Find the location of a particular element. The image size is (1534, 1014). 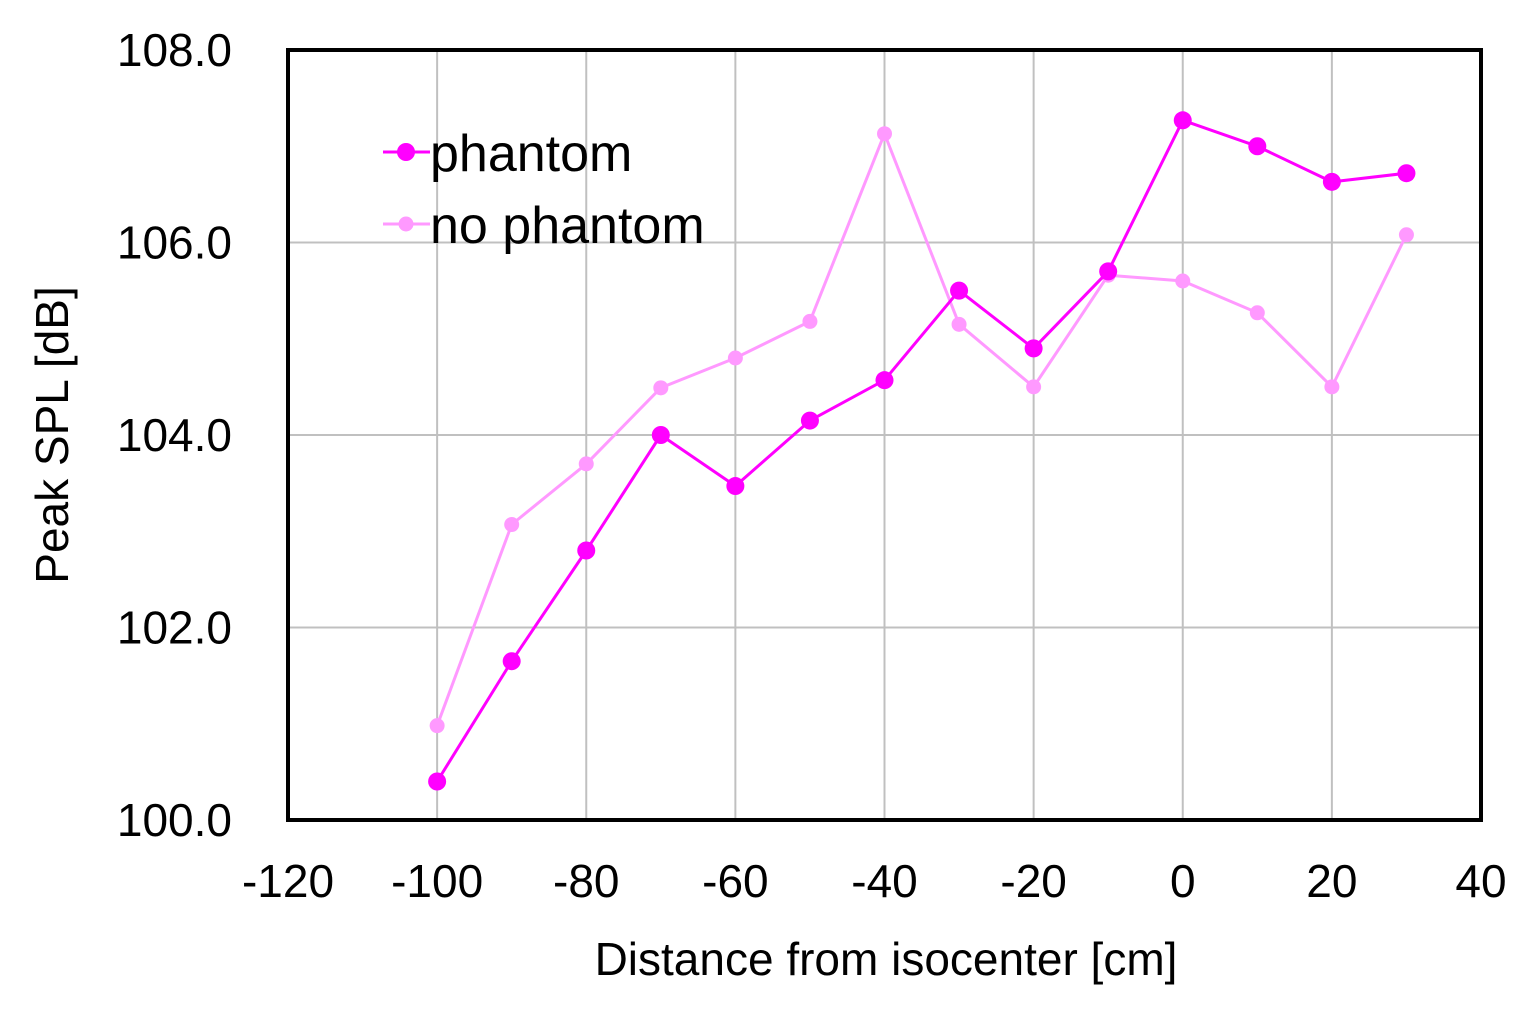

y-axis-title: Peak SPL [dB] is located at coordinates (52, 434).